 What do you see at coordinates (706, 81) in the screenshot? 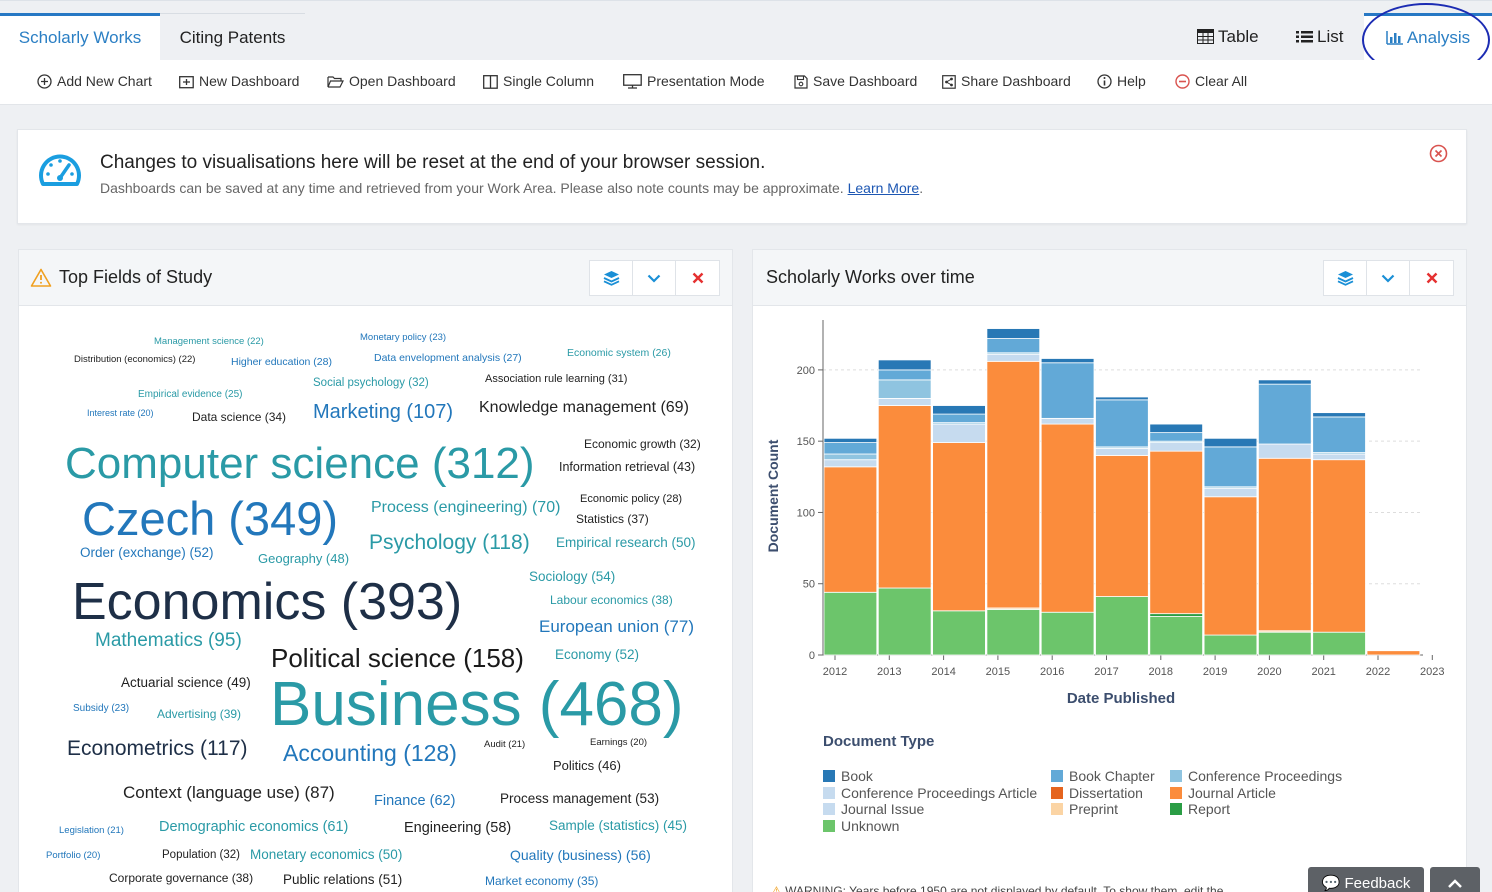
I see `presentation-mode-label: Presentation Mode` at bounding box center [706, 81].